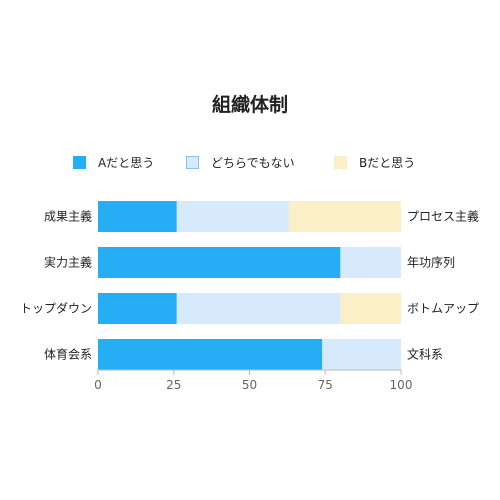 Image resolution: width=500 pixels, height=500 pixels. What do you see at coordinates (68, 354) in the screenshot?
I see `category-label-left: 体育会系` at bounding box center [68, 354].